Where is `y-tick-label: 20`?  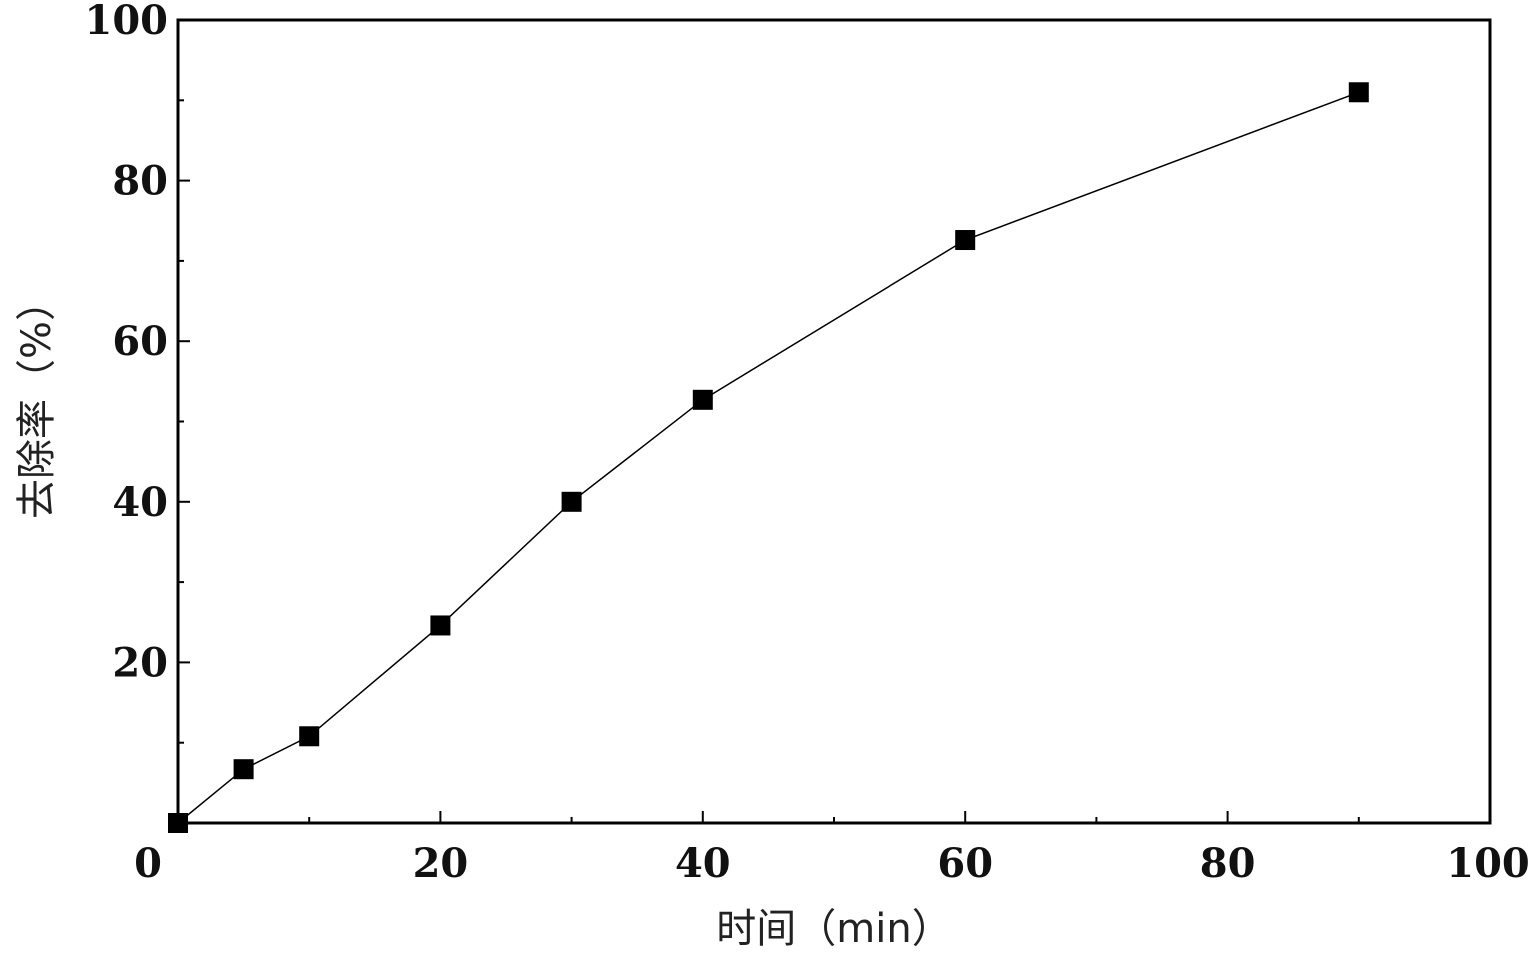 y-tick-label: 20 is located at coordinates (140, 662).